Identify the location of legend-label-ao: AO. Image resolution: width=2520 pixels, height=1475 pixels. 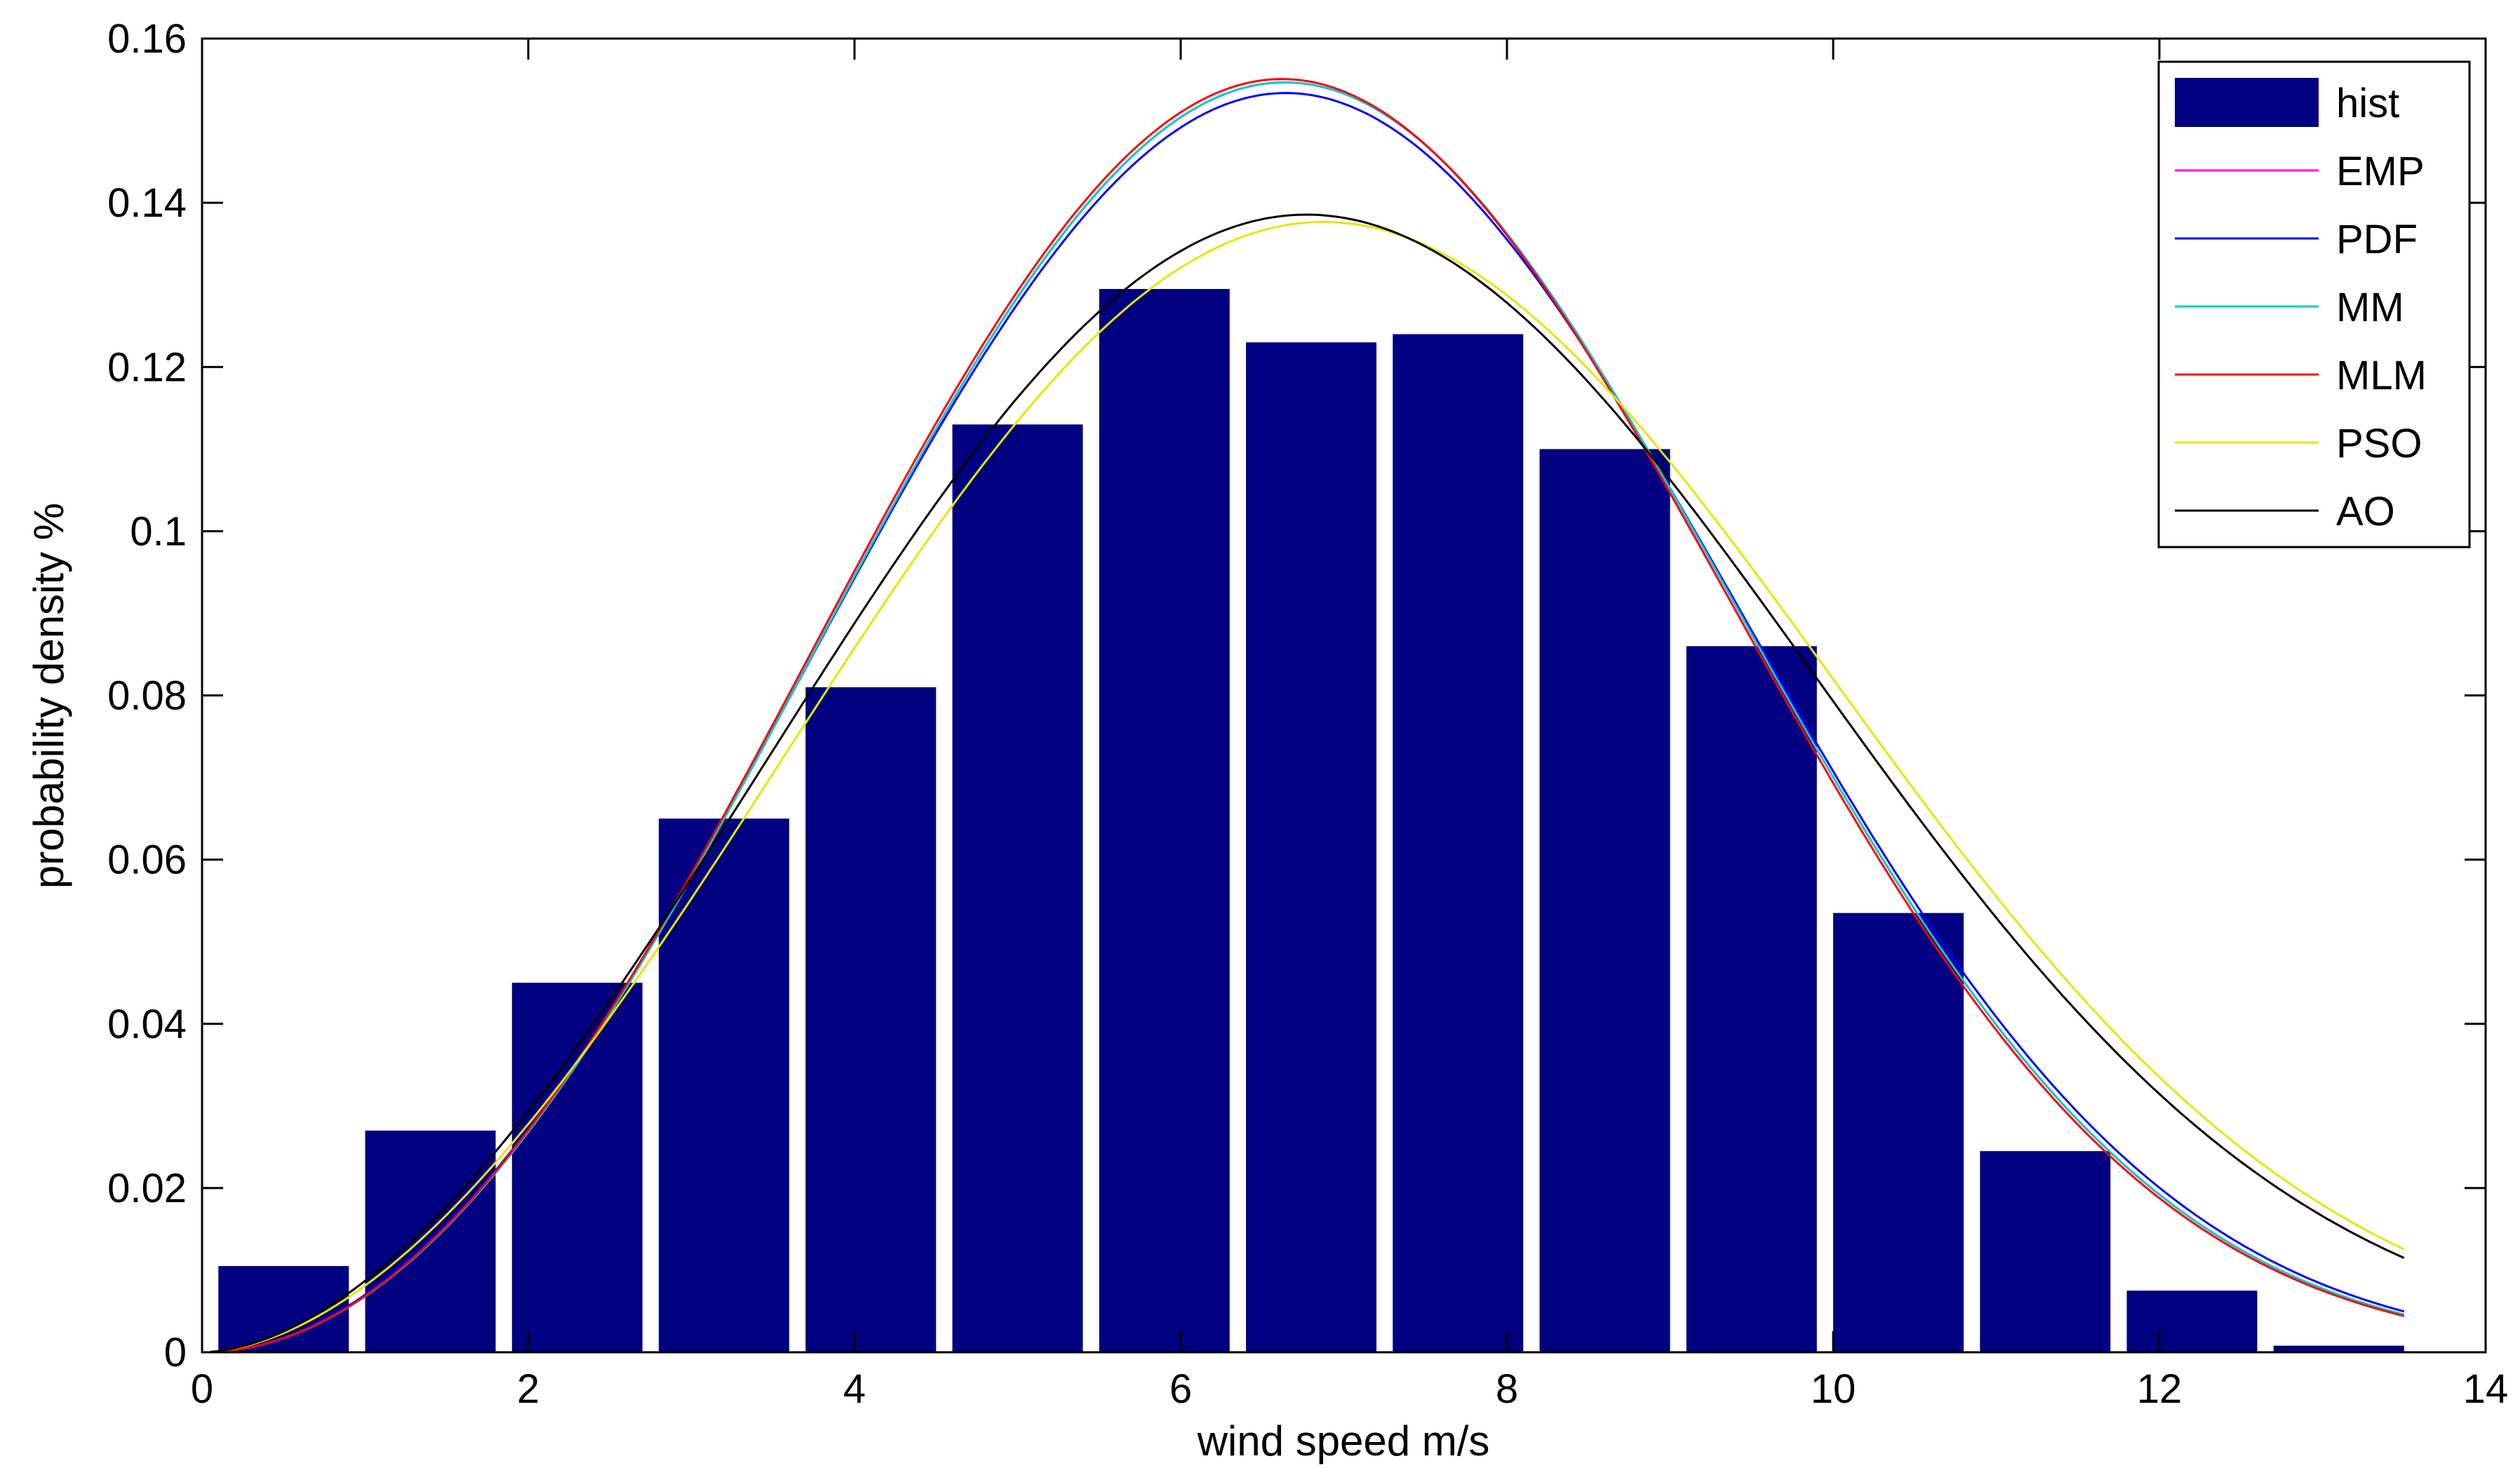
(2365, 511).